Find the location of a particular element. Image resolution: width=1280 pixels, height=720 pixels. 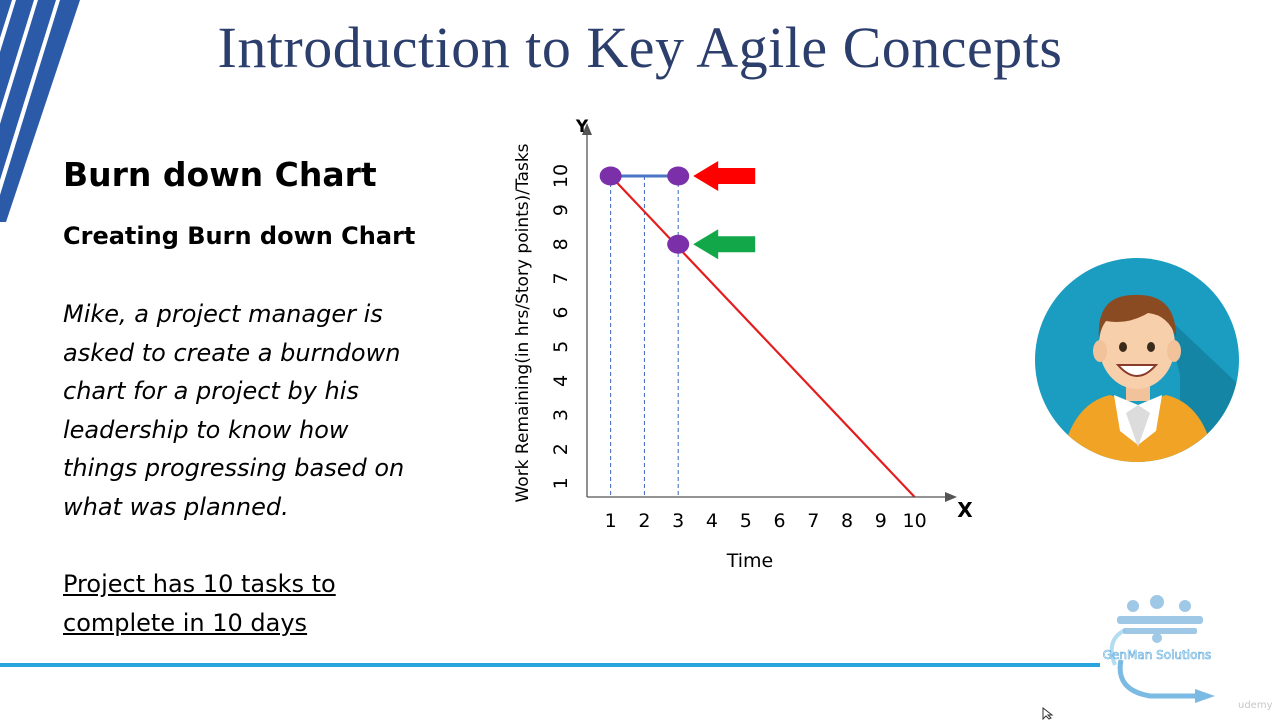

chart-series is located at coordinates (762, 336).